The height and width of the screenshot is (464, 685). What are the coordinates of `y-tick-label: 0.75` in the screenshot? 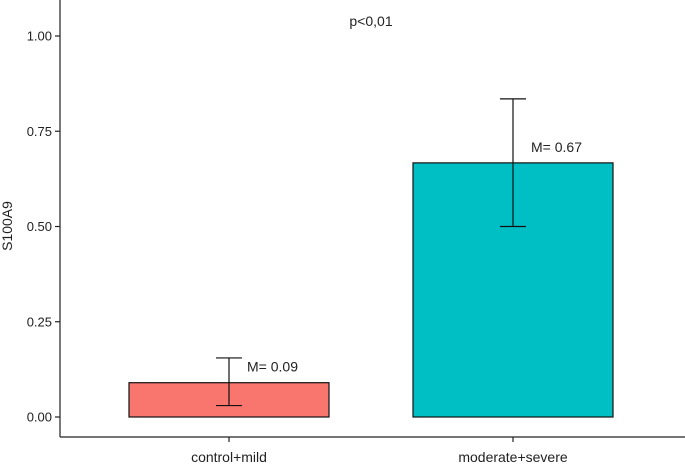 It's located at (39, 131).